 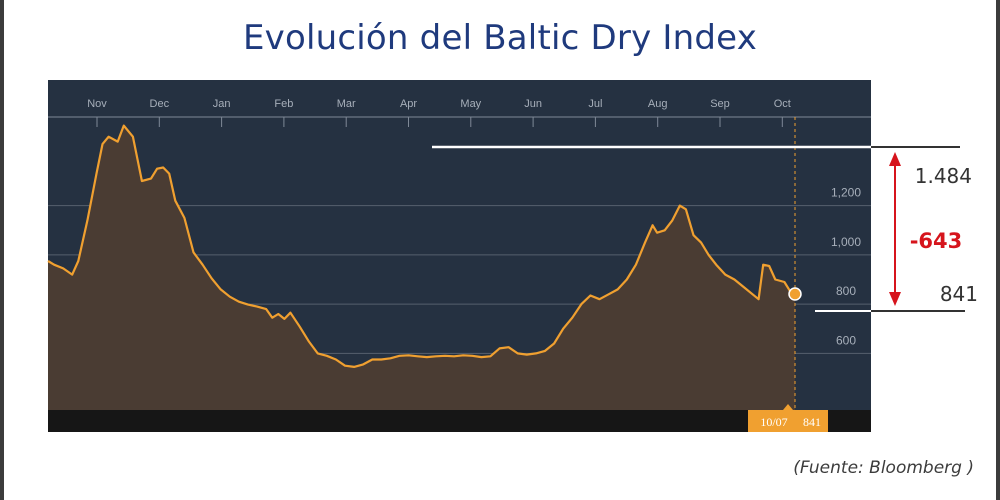 I want to click on x-tick-label: Mar, so click(x=346, y=104).